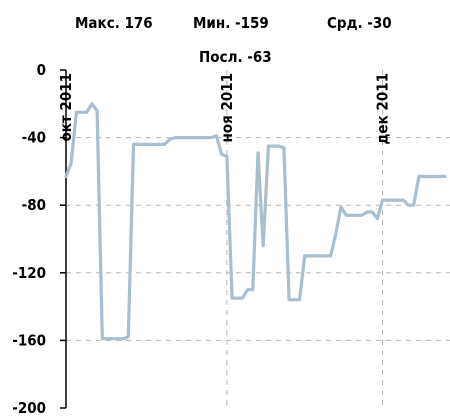 The image size is (450, 419). Describe the element at coordinates (235, 57) in the screenshot. I see `stat-last: Посл. -63` at that location.